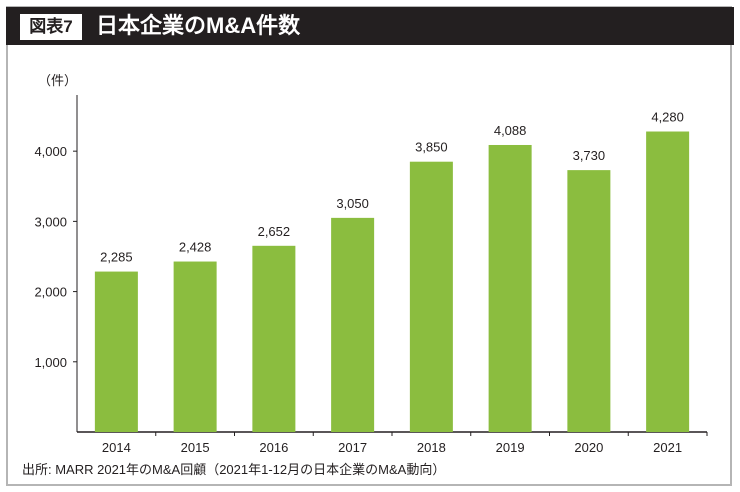 The image size is (740, 492). Describe the element at coordinates (274, 231) in the screenshot. I see `data-label: 2,652` at that location.